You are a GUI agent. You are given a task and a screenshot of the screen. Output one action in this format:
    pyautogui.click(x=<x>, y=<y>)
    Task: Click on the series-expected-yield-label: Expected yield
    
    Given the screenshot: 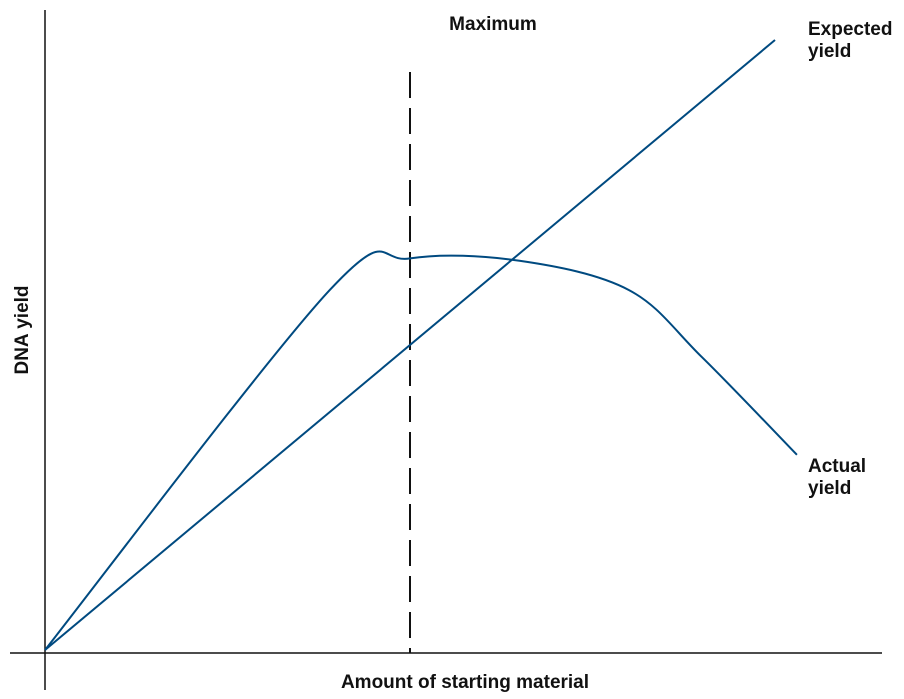 What is the action you would take?
    pyautogui.click(x=850, y=40)
    